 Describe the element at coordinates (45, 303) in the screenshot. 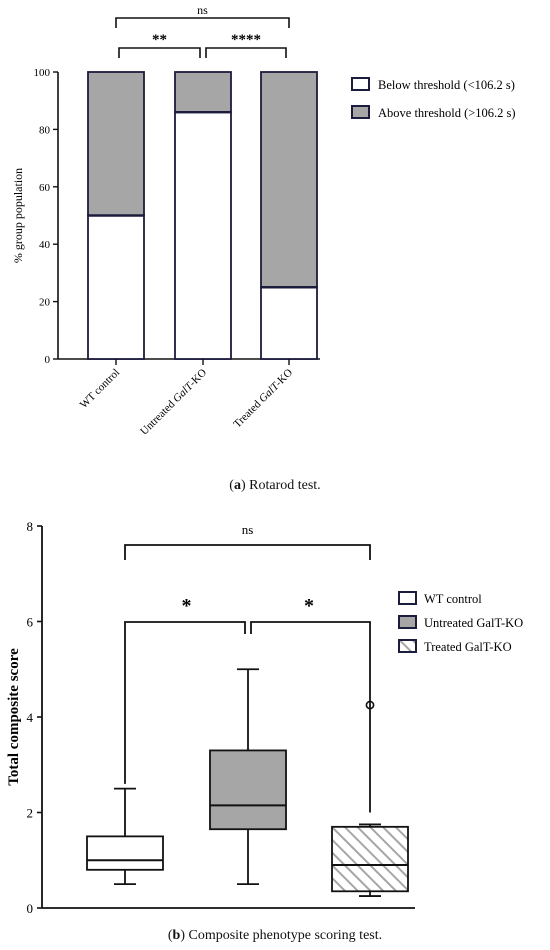

I see `y-tick-label: 20` at that location.